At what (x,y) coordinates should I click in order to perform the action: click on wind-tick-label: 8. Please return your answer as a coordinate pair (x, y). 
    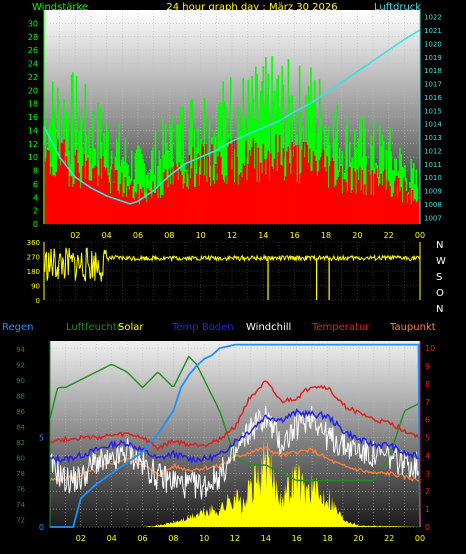
    Looking at the image, I should click on (35, 171).